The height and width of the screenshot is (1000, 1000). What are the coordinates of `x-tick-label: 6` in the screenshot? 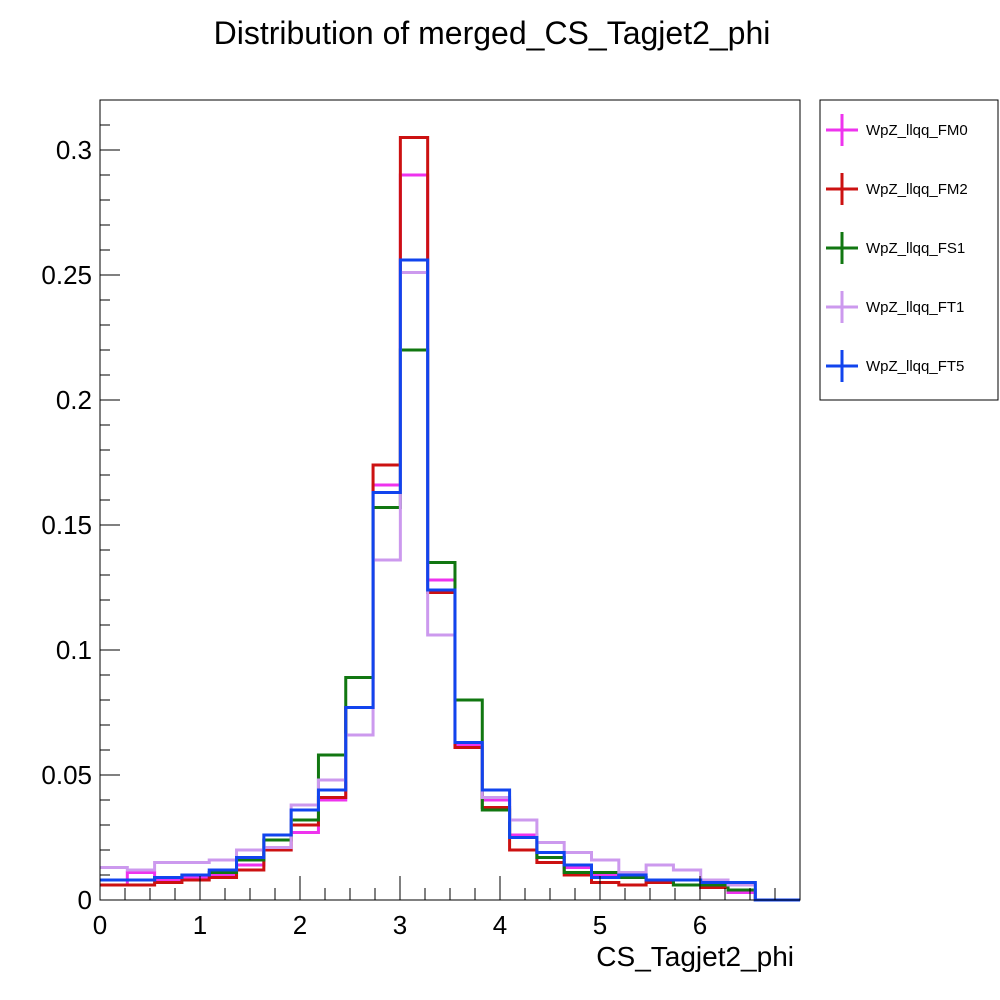 It's located at (700, 925).